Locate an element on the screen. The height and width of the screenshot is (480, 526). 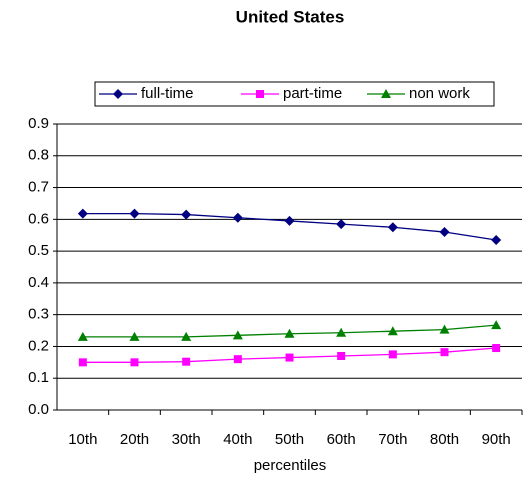
x-tick-label: 80th is located at coordinates (444, 439).